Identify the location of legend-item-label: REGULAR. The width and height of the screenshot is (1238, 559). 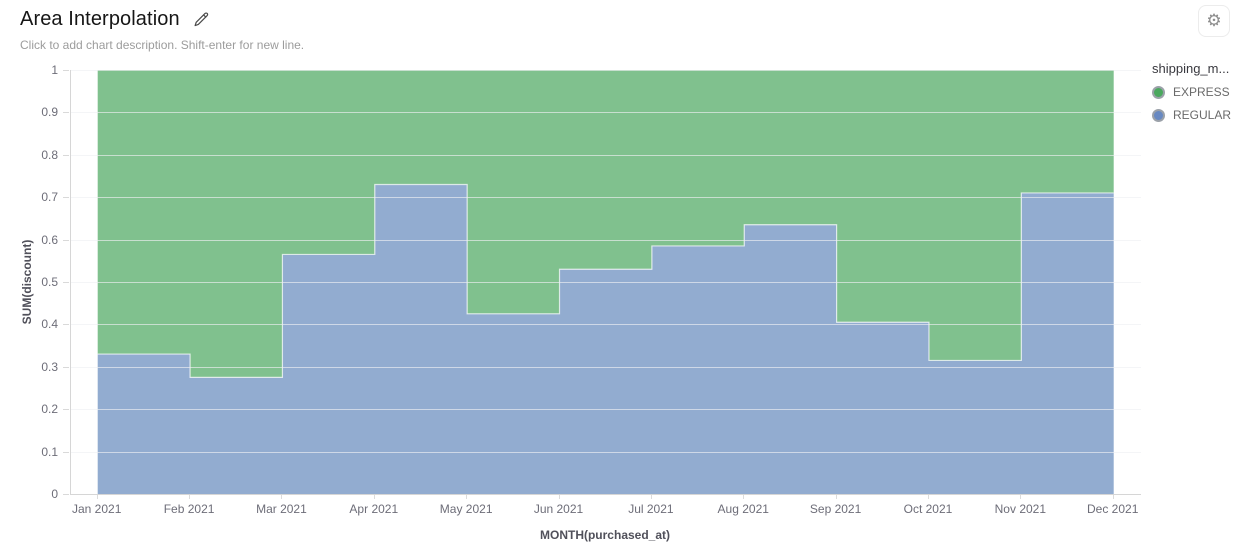
(1202, 115).